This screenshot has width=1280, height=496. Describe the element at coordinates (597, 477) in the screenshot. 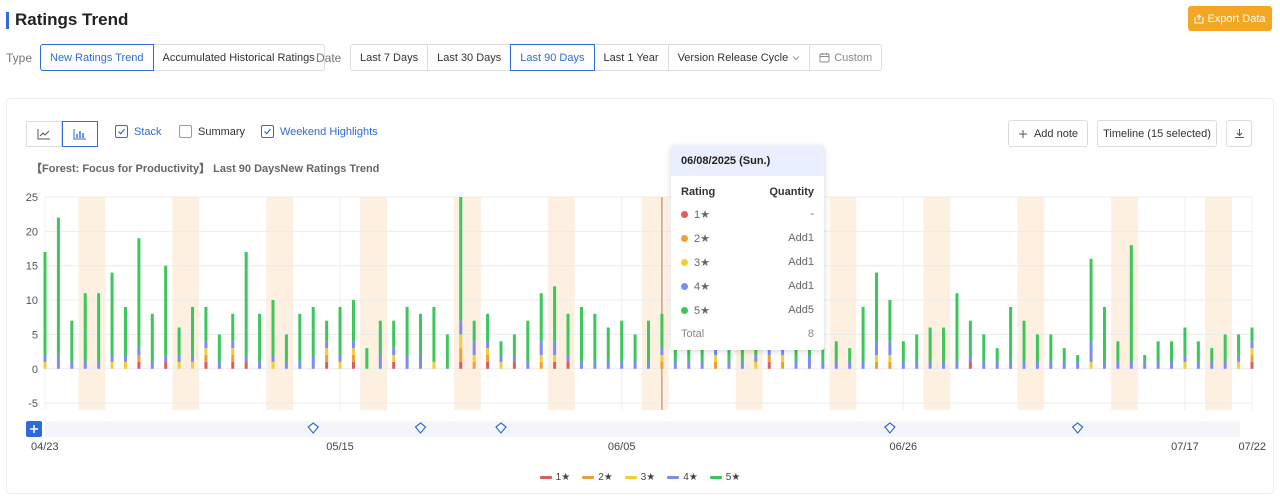

I see `legend-item: 2★` at that location.